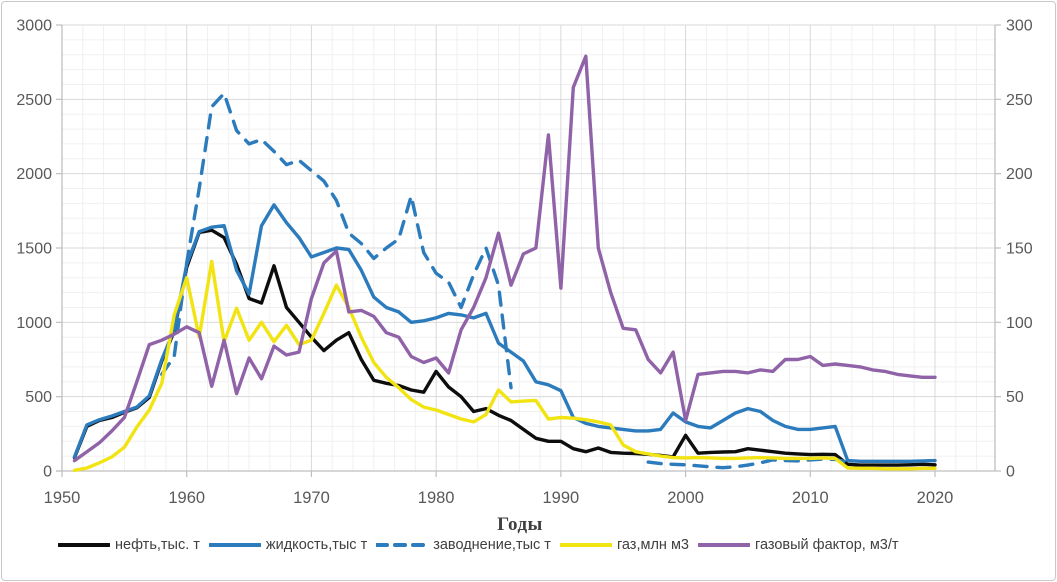 This screenshot has height=582, width=1057. Describe the element at coordinates (1015, 397) in the screenshot. I see `y-axis-right-tick-label: 50` at that location.